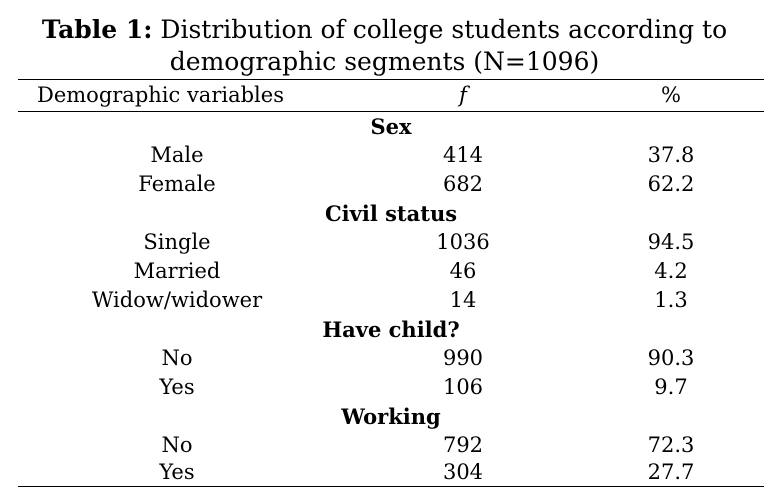 This screenshot has height=501, width=769. What do you see at coordinates (671, 271) in the screenshot?
I see `row-percent: 4.2` at bounding box center [671, 271].